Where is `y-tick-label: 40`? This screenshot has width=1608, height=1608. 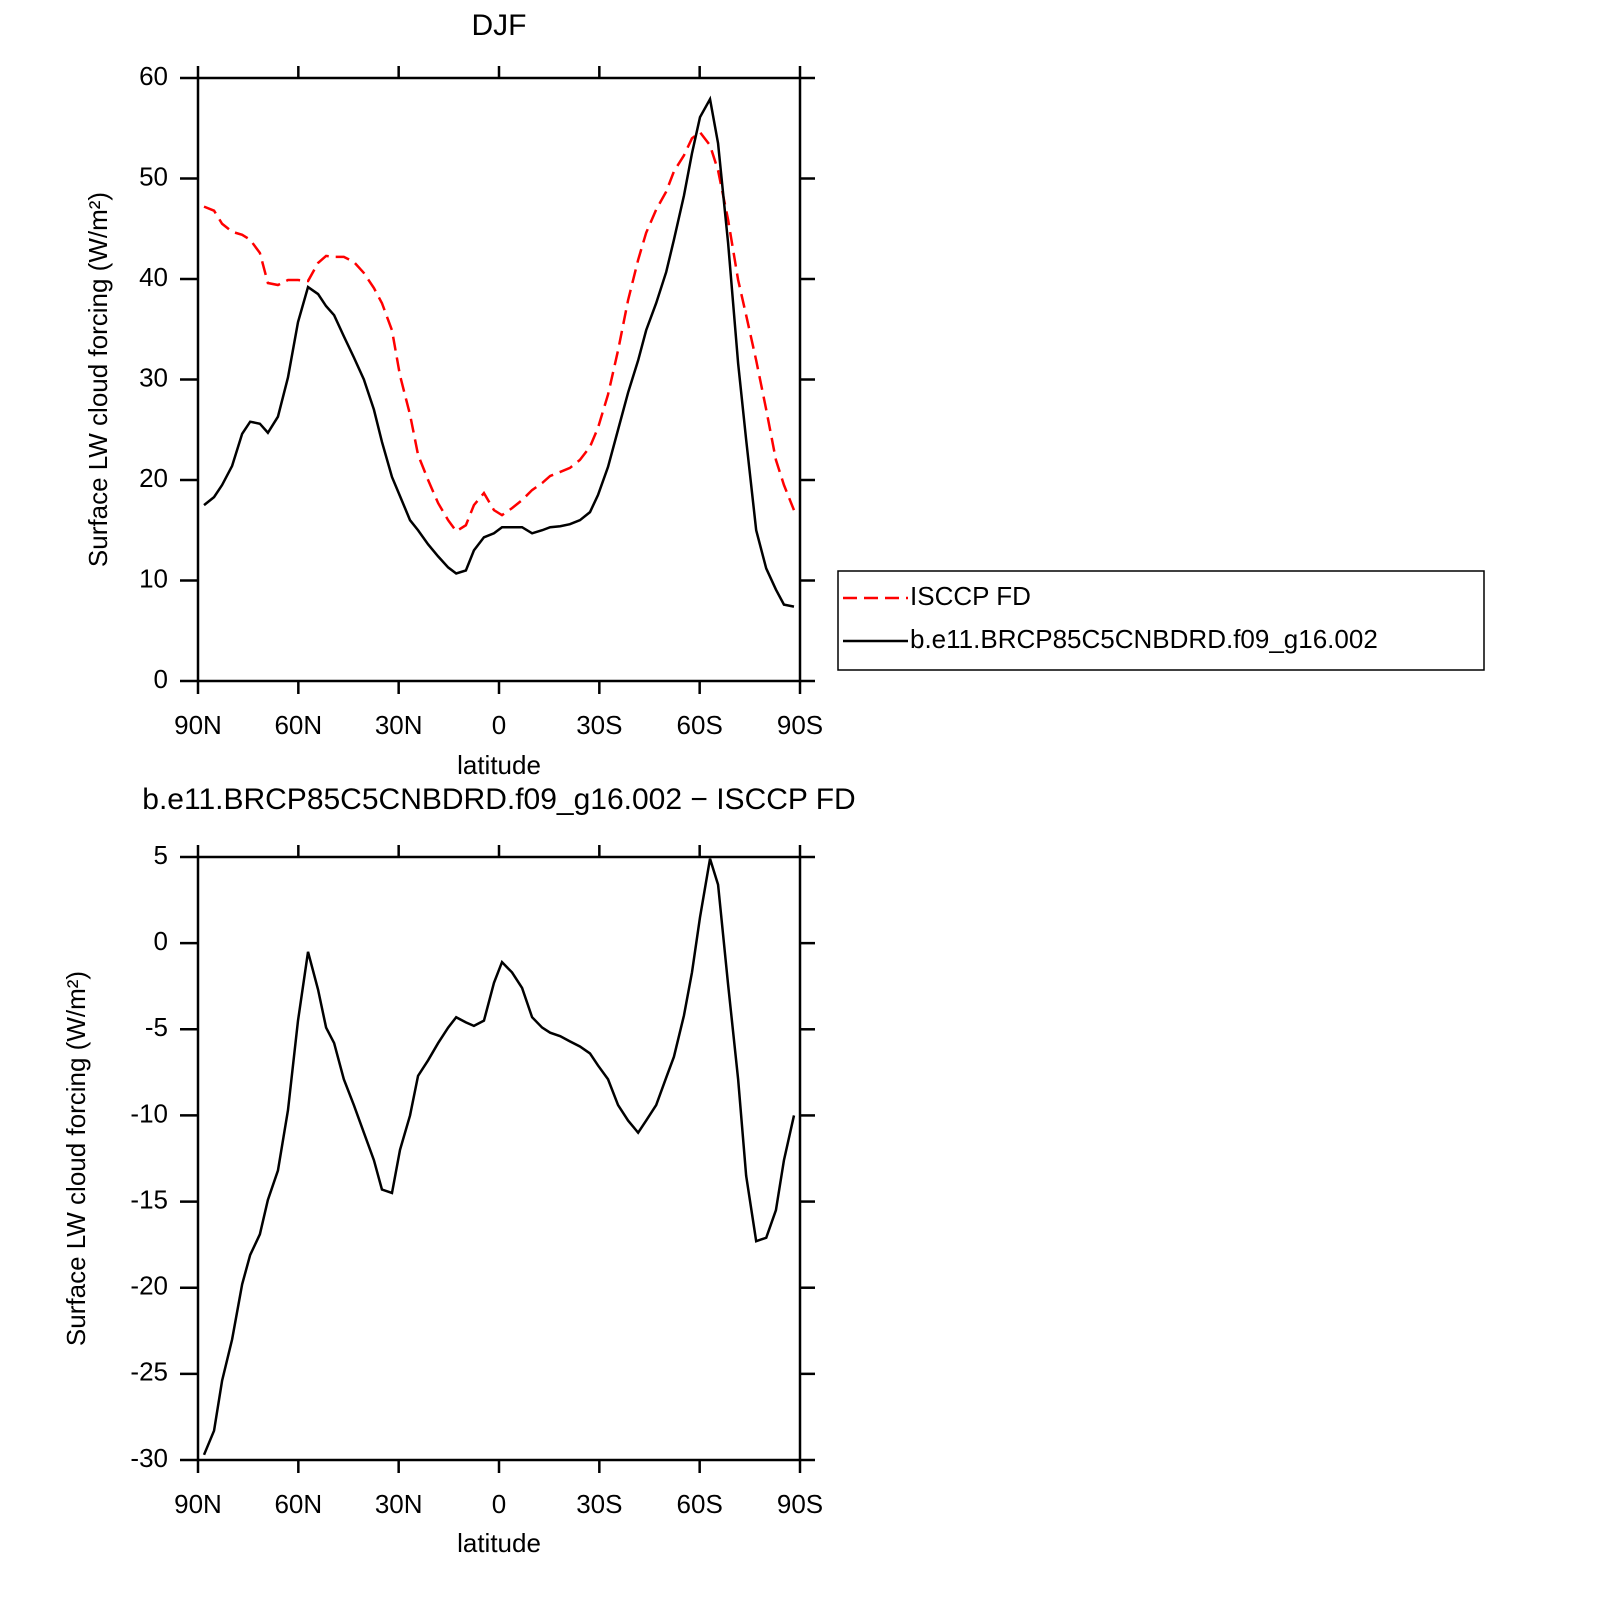
y-tick-label: 40 is located at coordinates (153, 277).